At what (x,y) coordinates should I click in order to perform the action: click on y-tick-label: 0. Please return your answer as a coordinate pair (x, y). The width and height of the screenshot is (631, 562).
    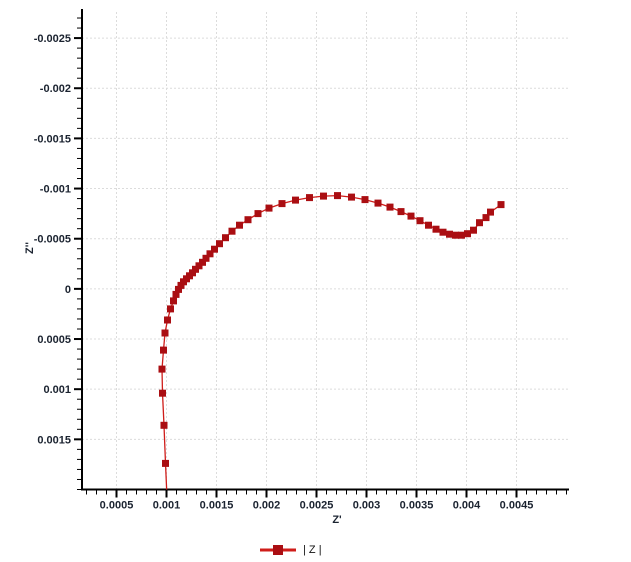
    Looking at the image, I should click on (68, 290).